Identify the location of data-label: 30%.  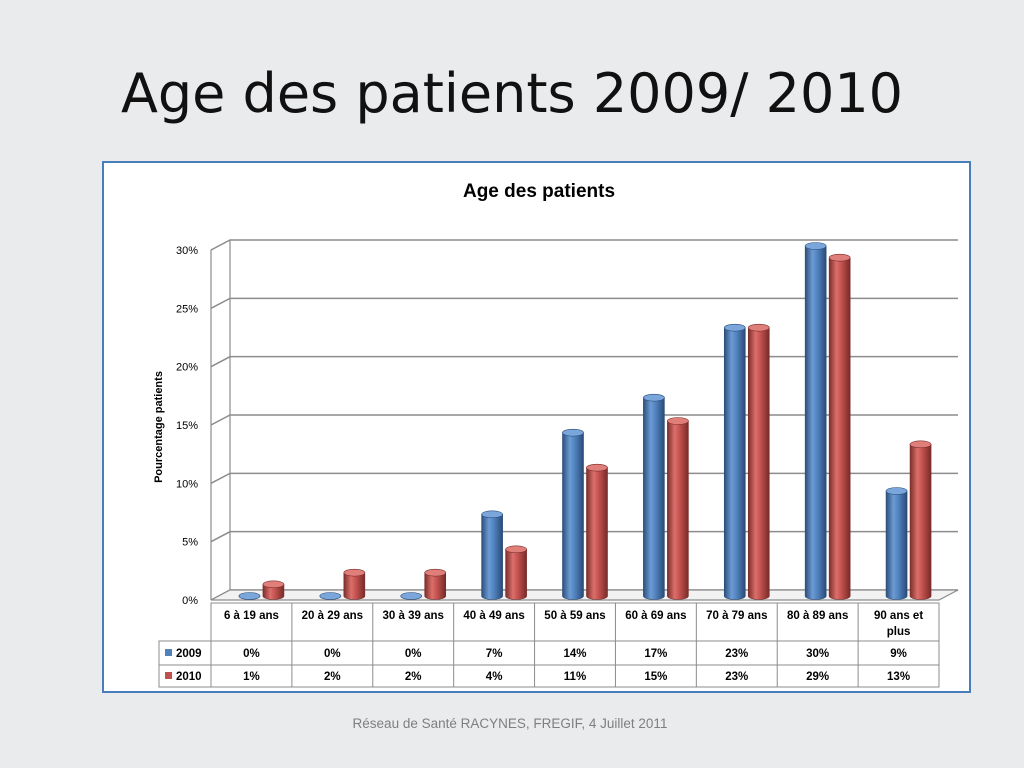
(817, 654).